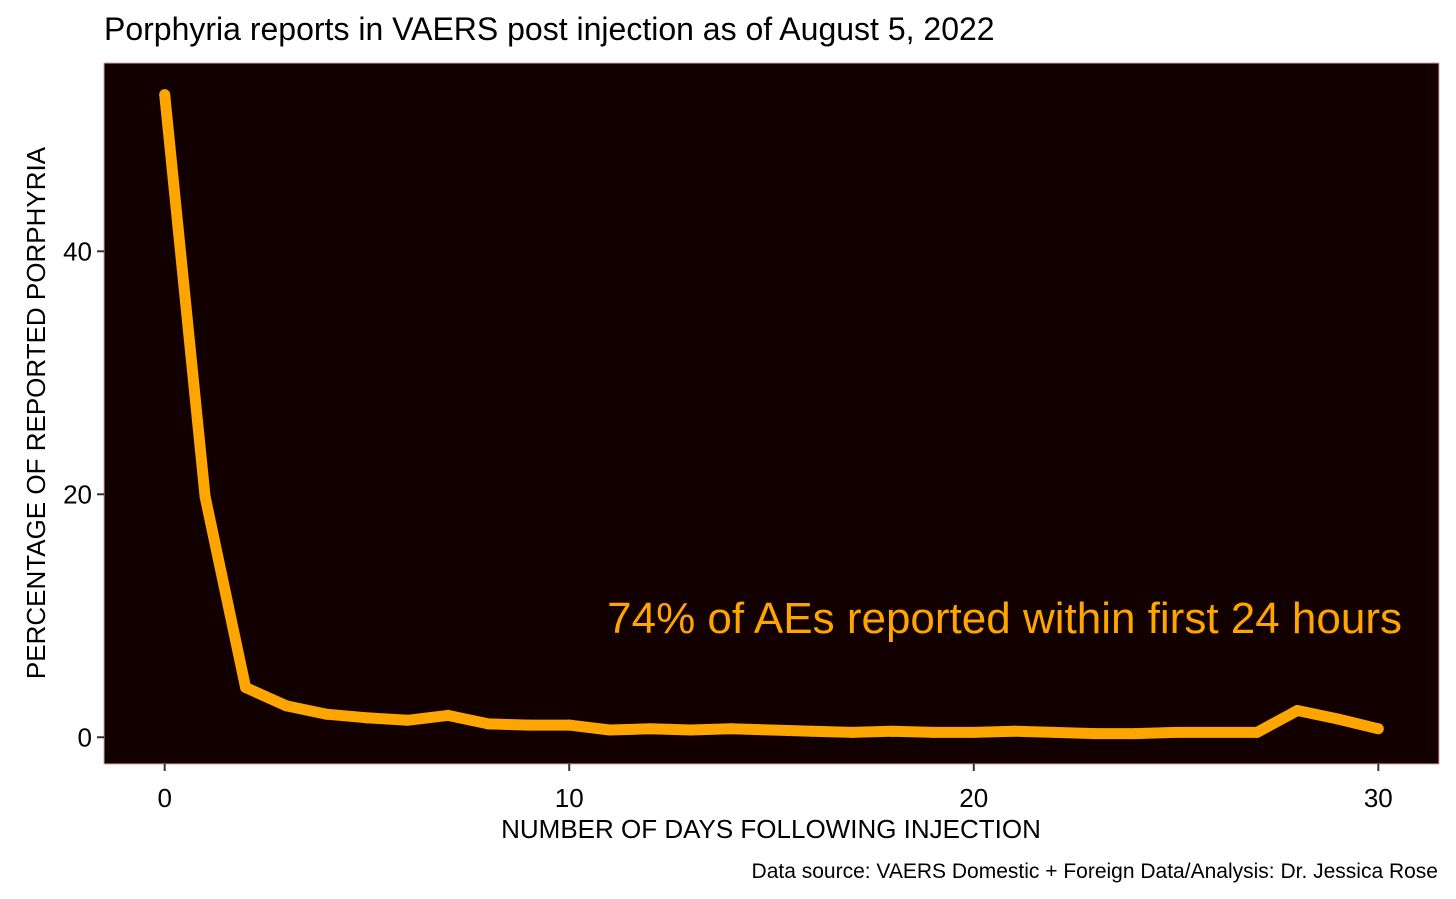 The image size is (1456, 899). I want to click on y-axis: 0 20 40, so click(83, 494).